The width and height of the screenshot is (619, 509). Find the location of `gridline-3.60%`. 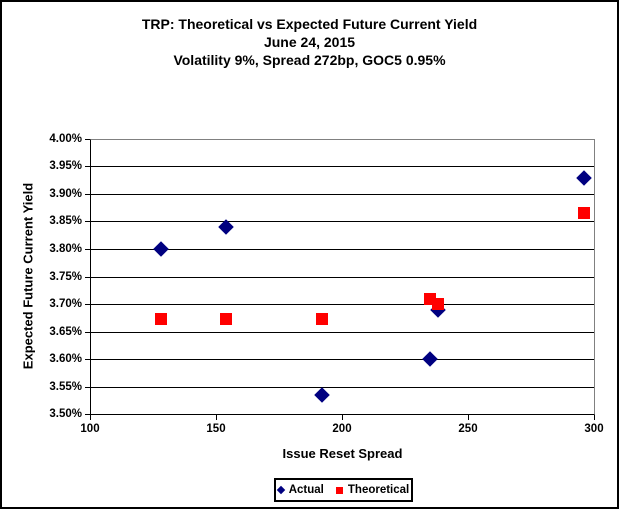

gridline-3.60% is located at coordinates (342, 359).